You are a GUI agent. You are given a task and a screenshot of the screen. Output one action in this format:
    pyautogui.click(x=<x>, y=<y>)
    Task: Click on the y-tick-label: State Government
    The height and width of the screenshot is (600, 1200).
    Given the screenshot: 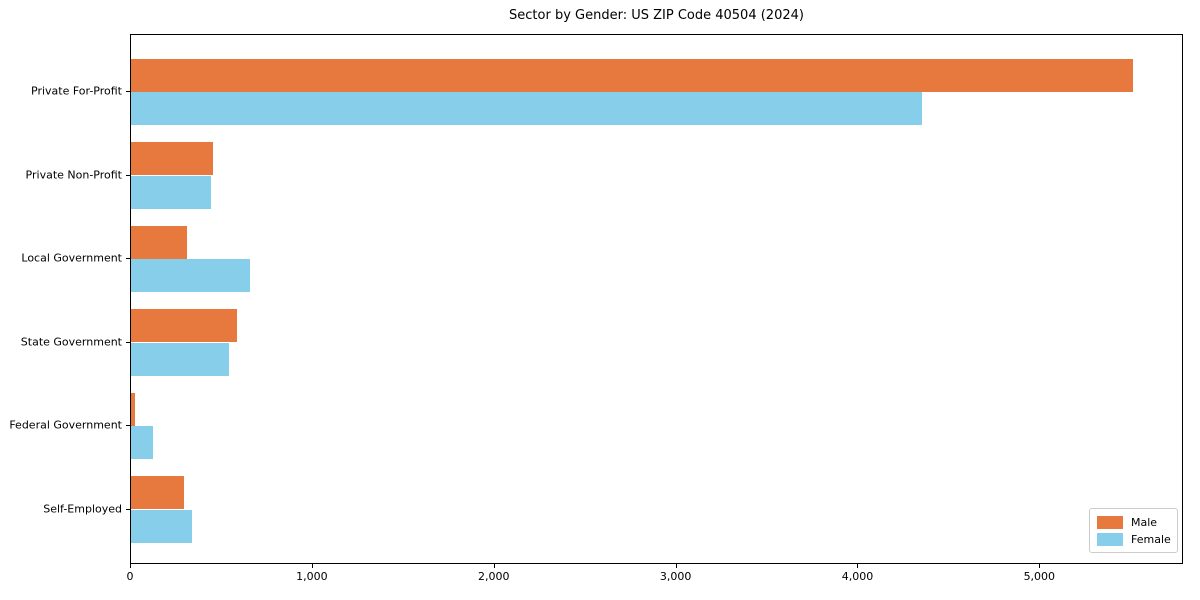 What is the action you would take?
    pyautogui.click(x=71, y=341)
    